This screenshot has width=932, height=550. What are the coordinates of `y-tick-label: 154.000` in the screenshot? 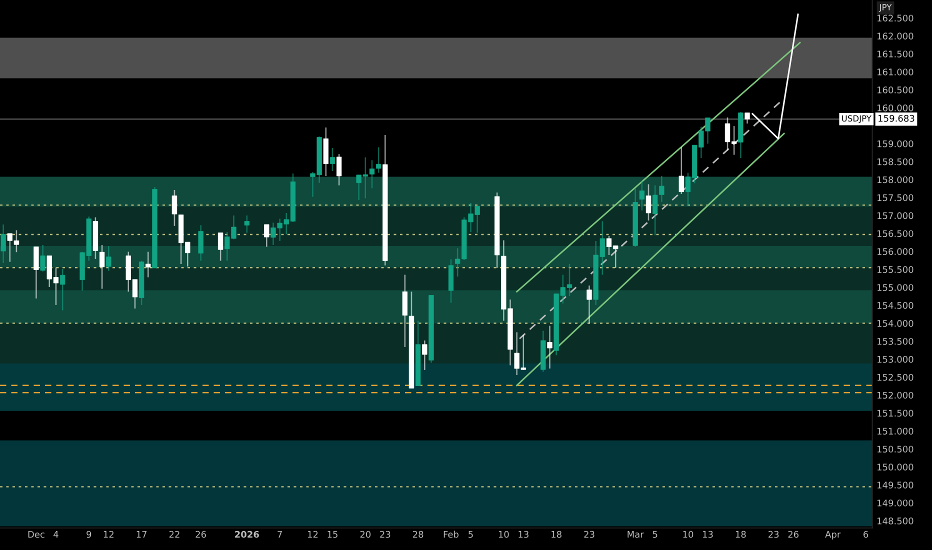 It's located at (896, 323).